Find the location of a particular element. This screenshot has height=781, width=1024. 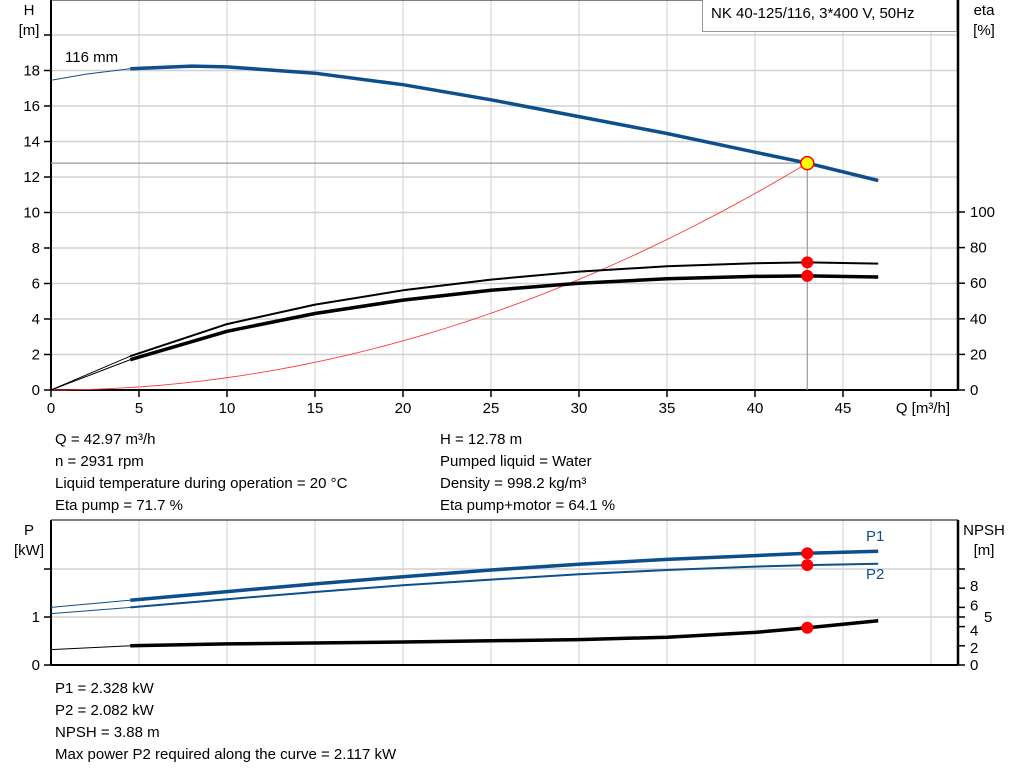

bottom-right-tick-label: 4 is located at coordinates (974, 631).